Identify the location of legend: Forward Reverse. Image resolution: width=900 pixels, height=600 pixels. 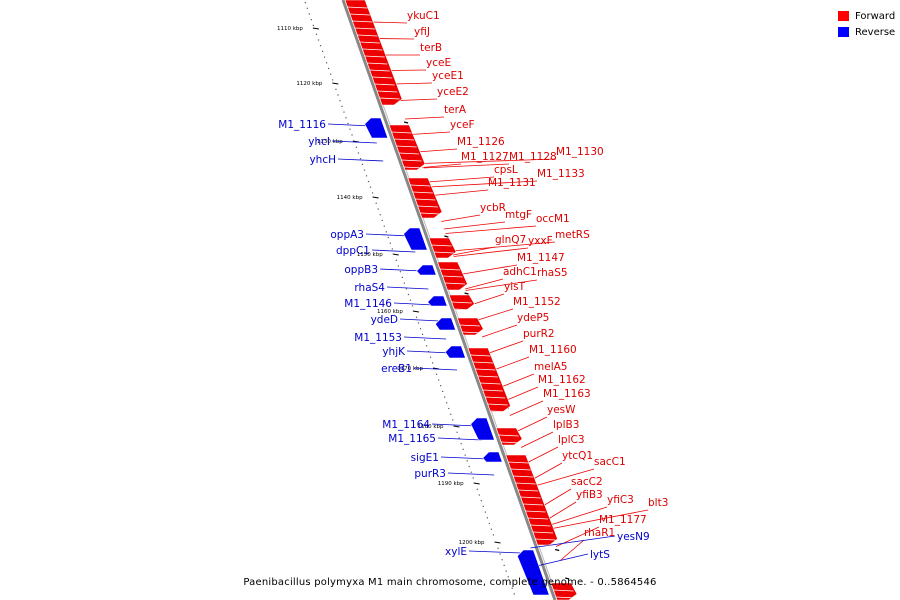
(866, 24).